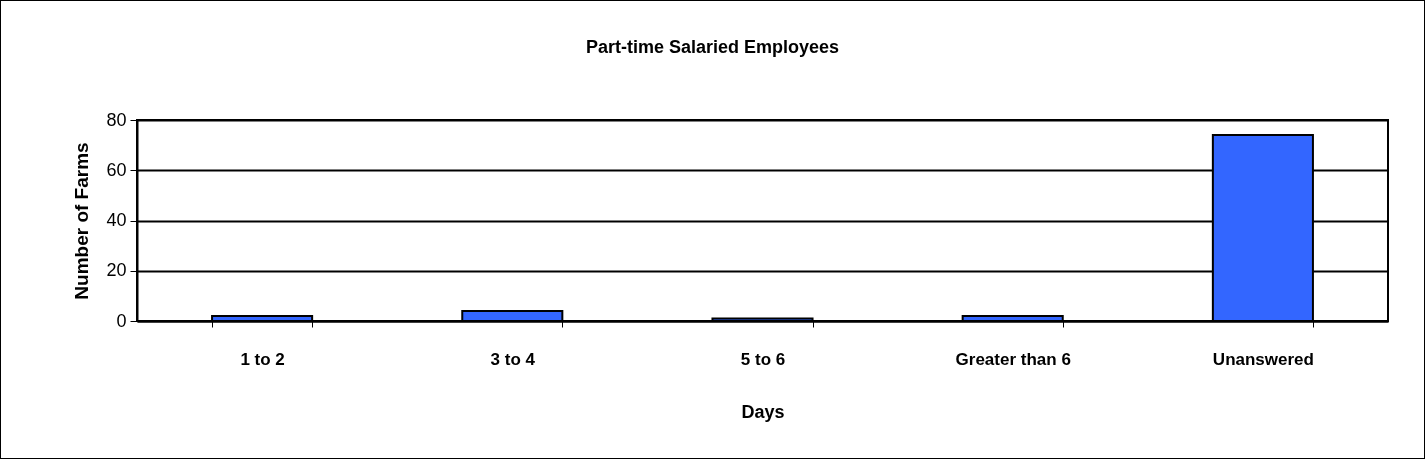 The image size is (1425, 459). Describe the element at coordinates (116, 270) in the screenshot. I see `y-tick-label: 20` at that location.